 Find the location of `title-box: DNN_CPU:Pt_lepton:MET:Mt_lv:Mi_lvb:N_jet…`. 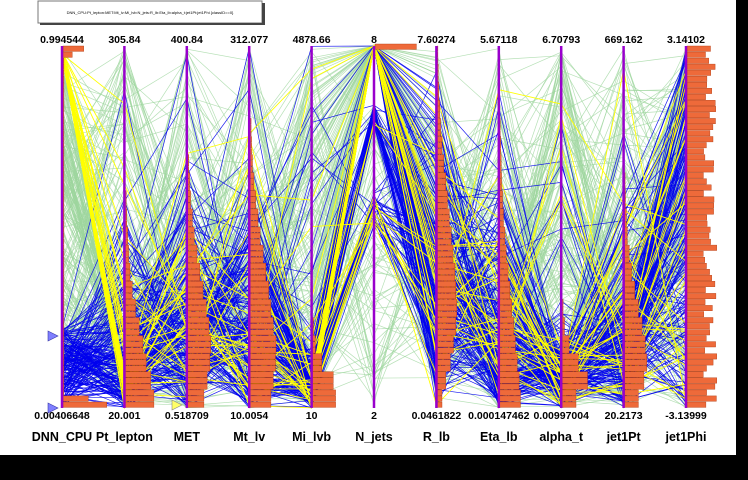

title-box: DNN_CPU:Pt_lepton:MET:Mt_lv:Mi_lvb:N_jet… is located at coordinates (151, 12).